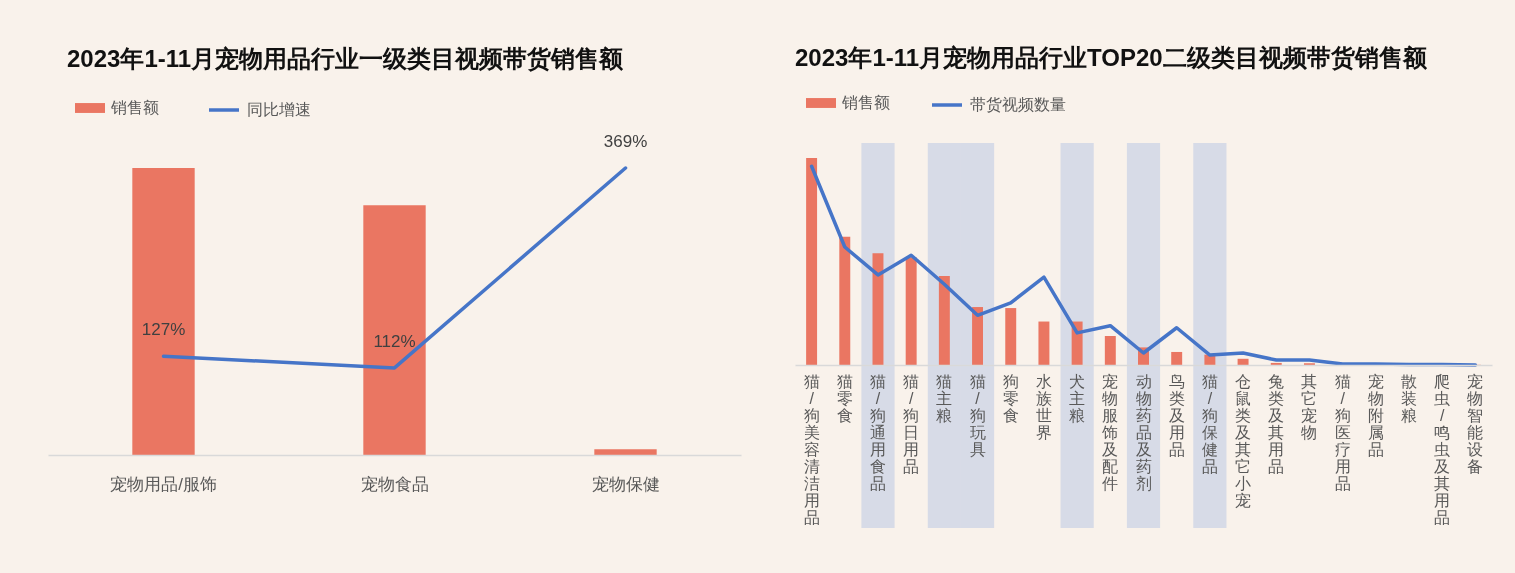 This screenshot has height=573, width=1515. I want to click on x-tick-label: 鸟类及用品, so click(1176, 415).